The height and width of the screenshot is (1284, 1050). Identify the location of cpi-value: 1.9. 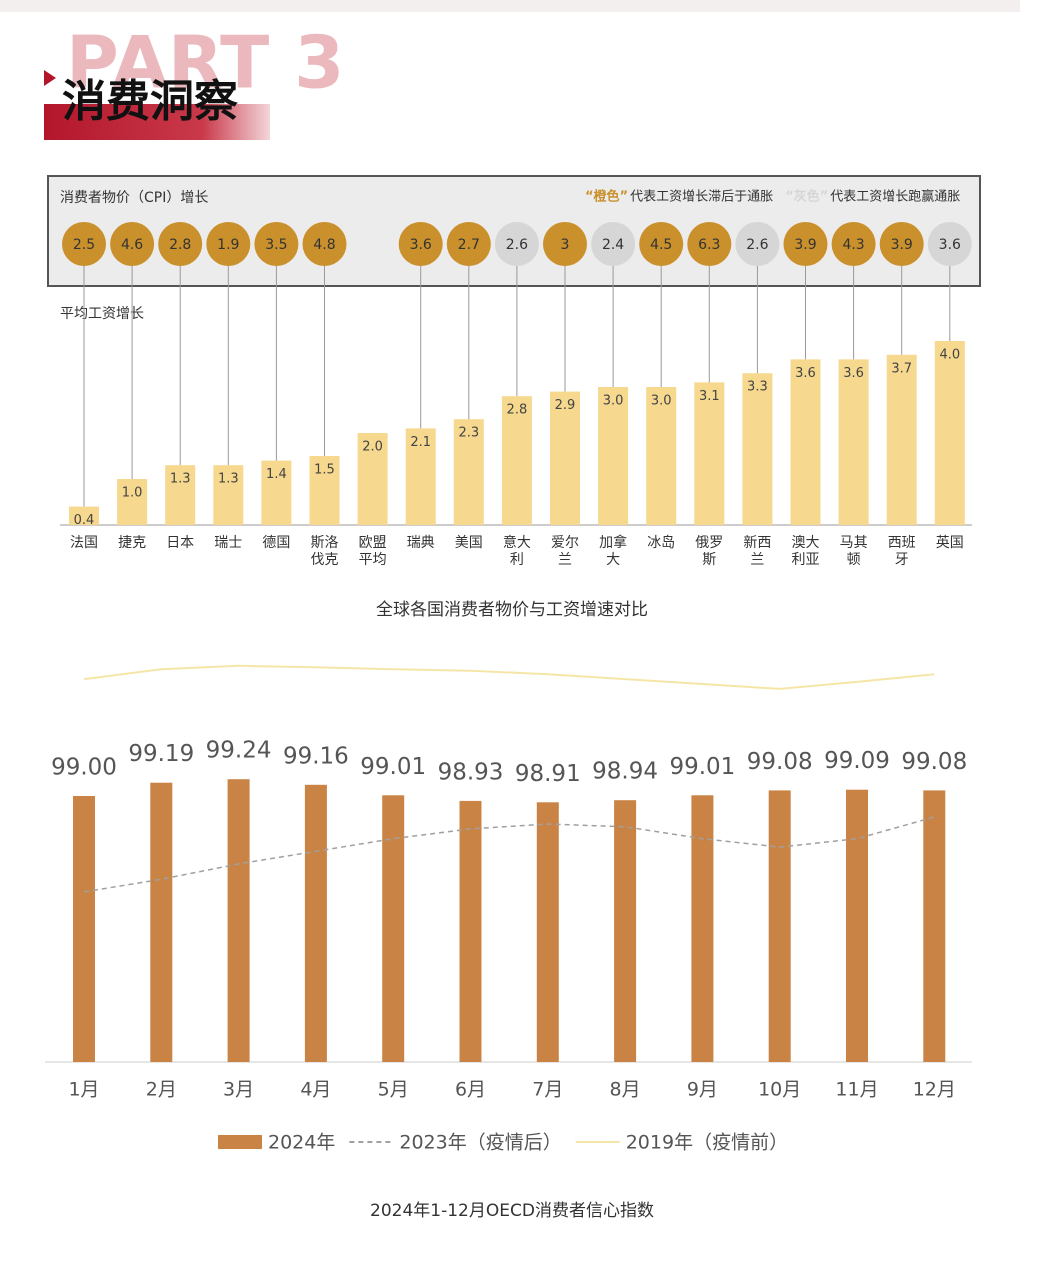
(228, 245).